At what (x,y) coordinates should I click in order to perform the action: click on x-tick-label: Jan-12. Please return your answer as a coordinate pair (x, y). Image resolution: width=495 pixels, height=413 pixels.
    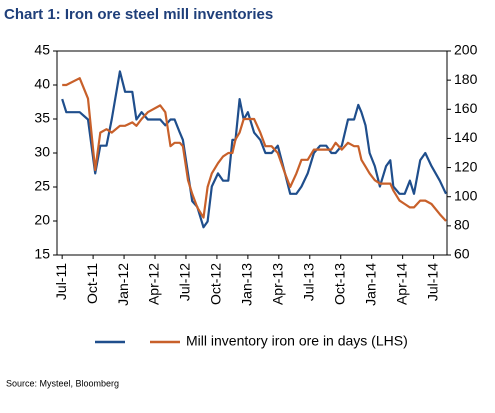
    Looking at the image, I should click on (123, 284).